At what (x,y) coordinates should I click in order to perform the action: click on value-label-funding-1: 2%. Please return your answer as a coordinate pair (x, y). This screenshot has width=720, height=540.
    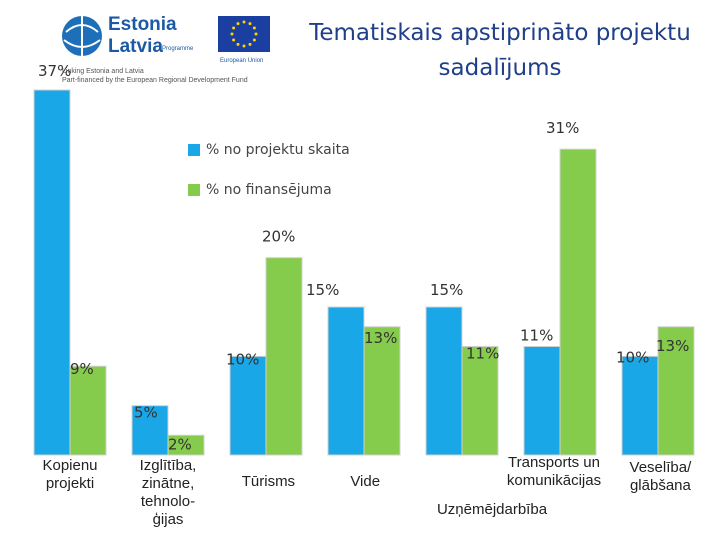
    Looking at the image, I should click on (180, 444).